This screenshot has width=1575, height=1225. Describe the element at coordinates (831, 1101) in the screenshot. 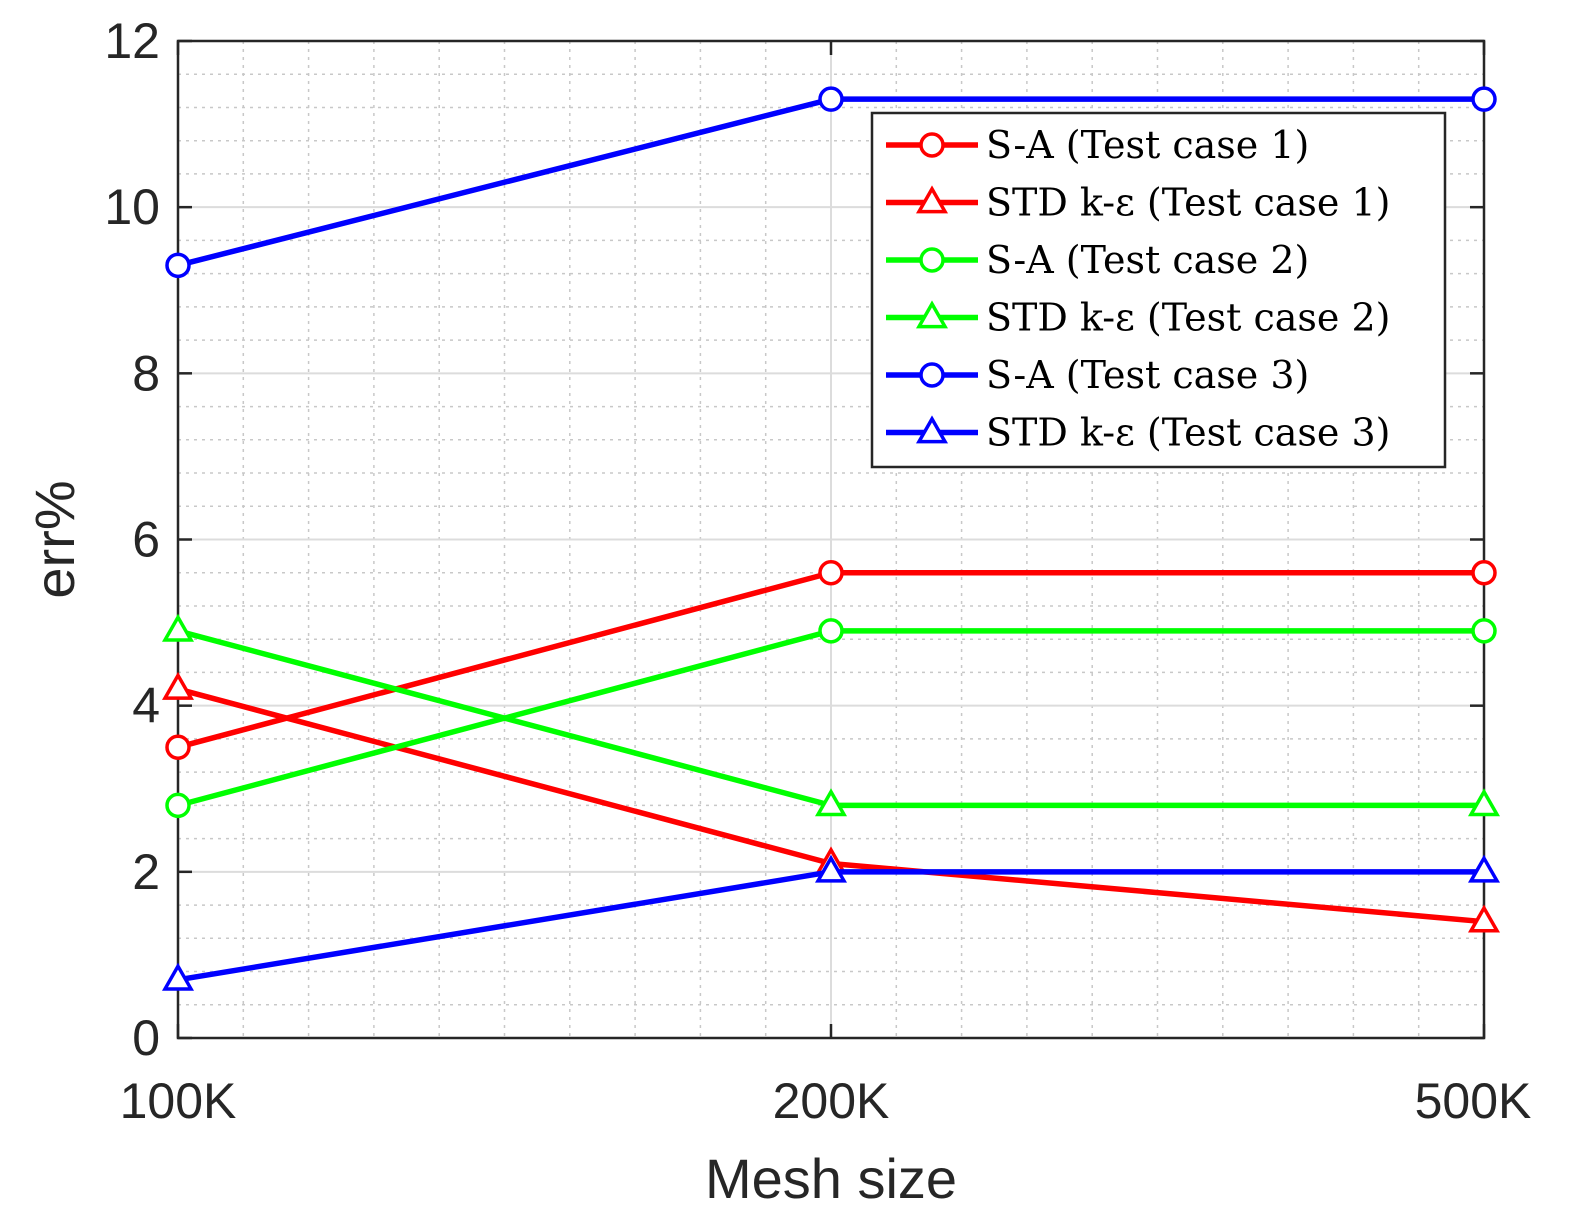

I see `x-tick-label: 200K` at that location.